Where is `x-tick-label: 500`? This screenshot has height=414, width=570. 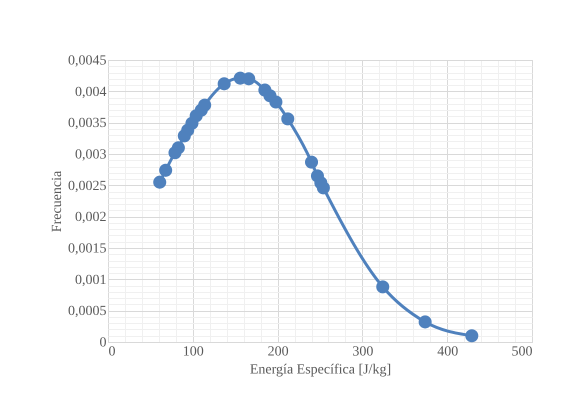 x-tick-label: 500 is located at coordinates (522, 352).